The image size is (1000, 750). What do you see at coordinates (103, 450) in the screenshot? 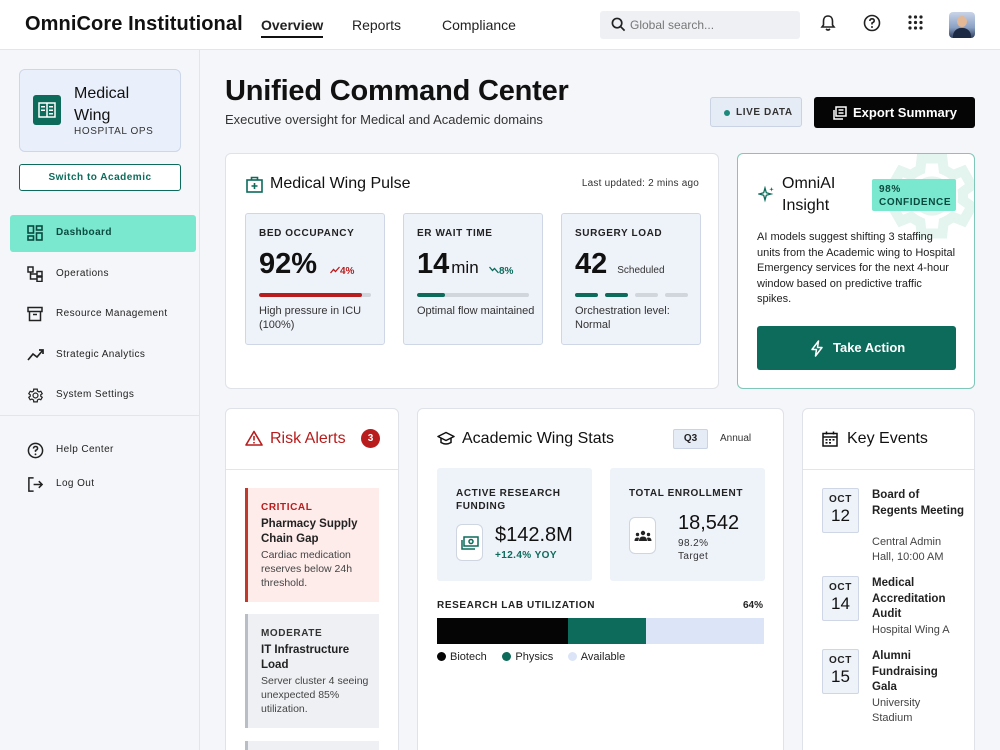
I see `sidebar-item-help-center: Help Center` at bounding box center [103, 450].